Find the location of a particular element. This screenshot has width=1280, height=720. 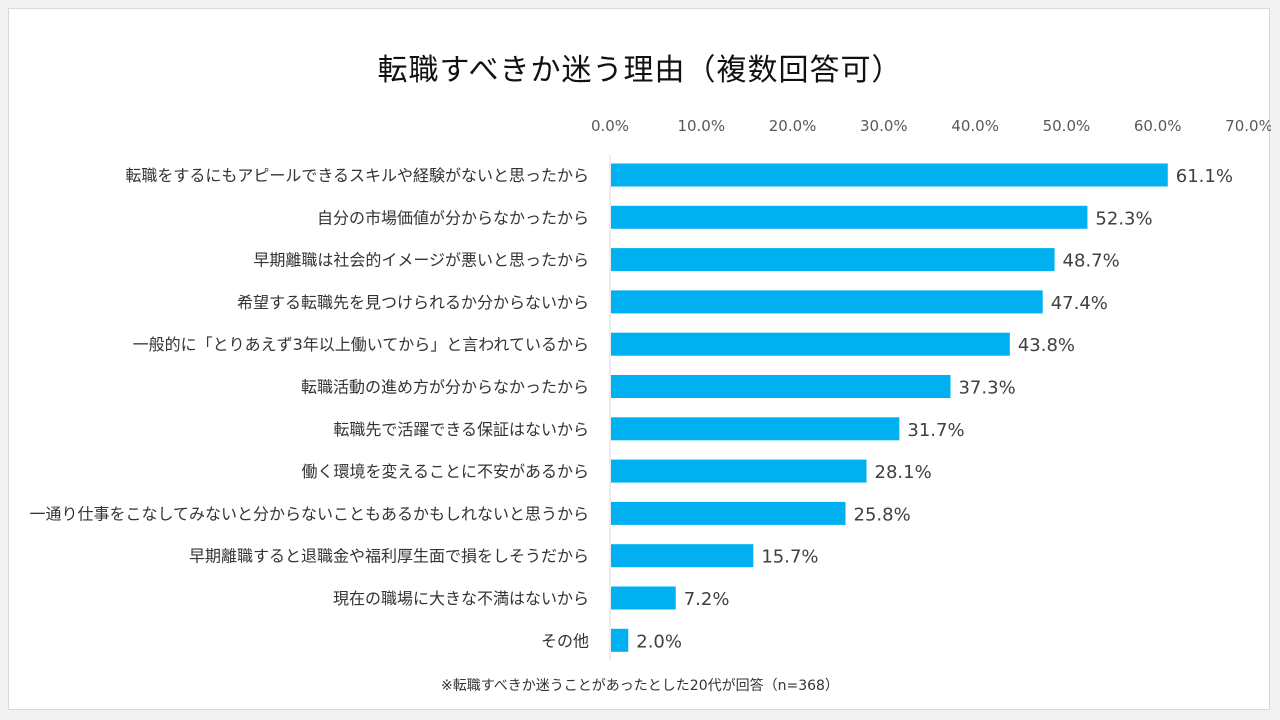

data-label: 37.3% is located at coordinates (986, 388).